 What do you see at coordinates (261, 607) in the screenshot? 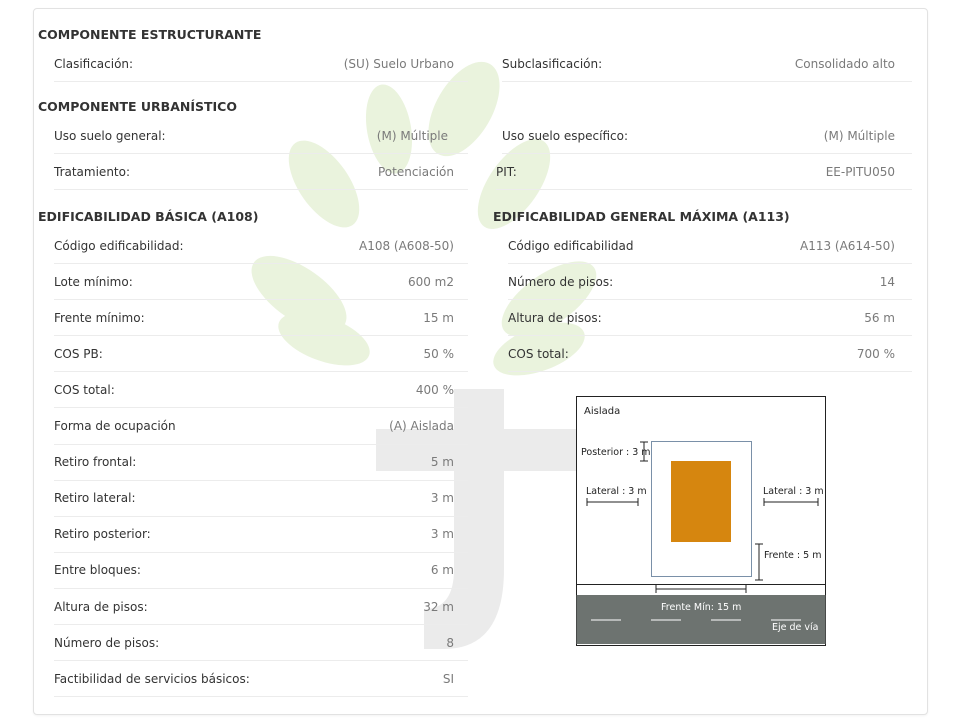
I see `basica-row: Altura de pisos: 32 m` at bounding box center [261, 607].